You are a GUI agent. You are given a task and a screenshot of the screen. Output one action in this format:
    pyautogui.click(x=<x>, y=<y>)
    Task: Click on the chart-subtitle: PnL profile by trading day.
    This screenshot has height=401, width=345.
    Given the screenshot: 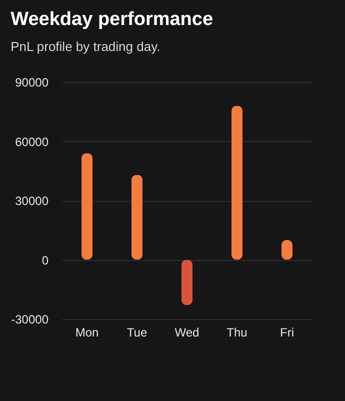 What is the action you would take?
    pyautogui.click(x=85, y=46)
    